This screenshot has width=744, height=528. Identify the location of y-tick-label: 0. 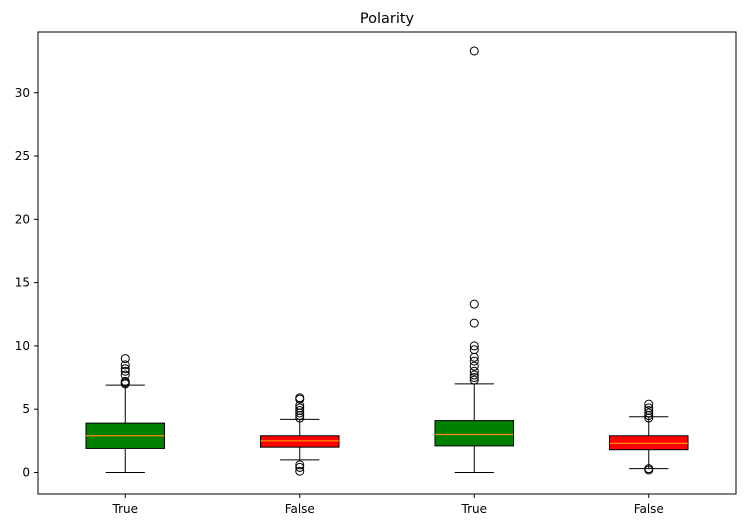
(26, 472).